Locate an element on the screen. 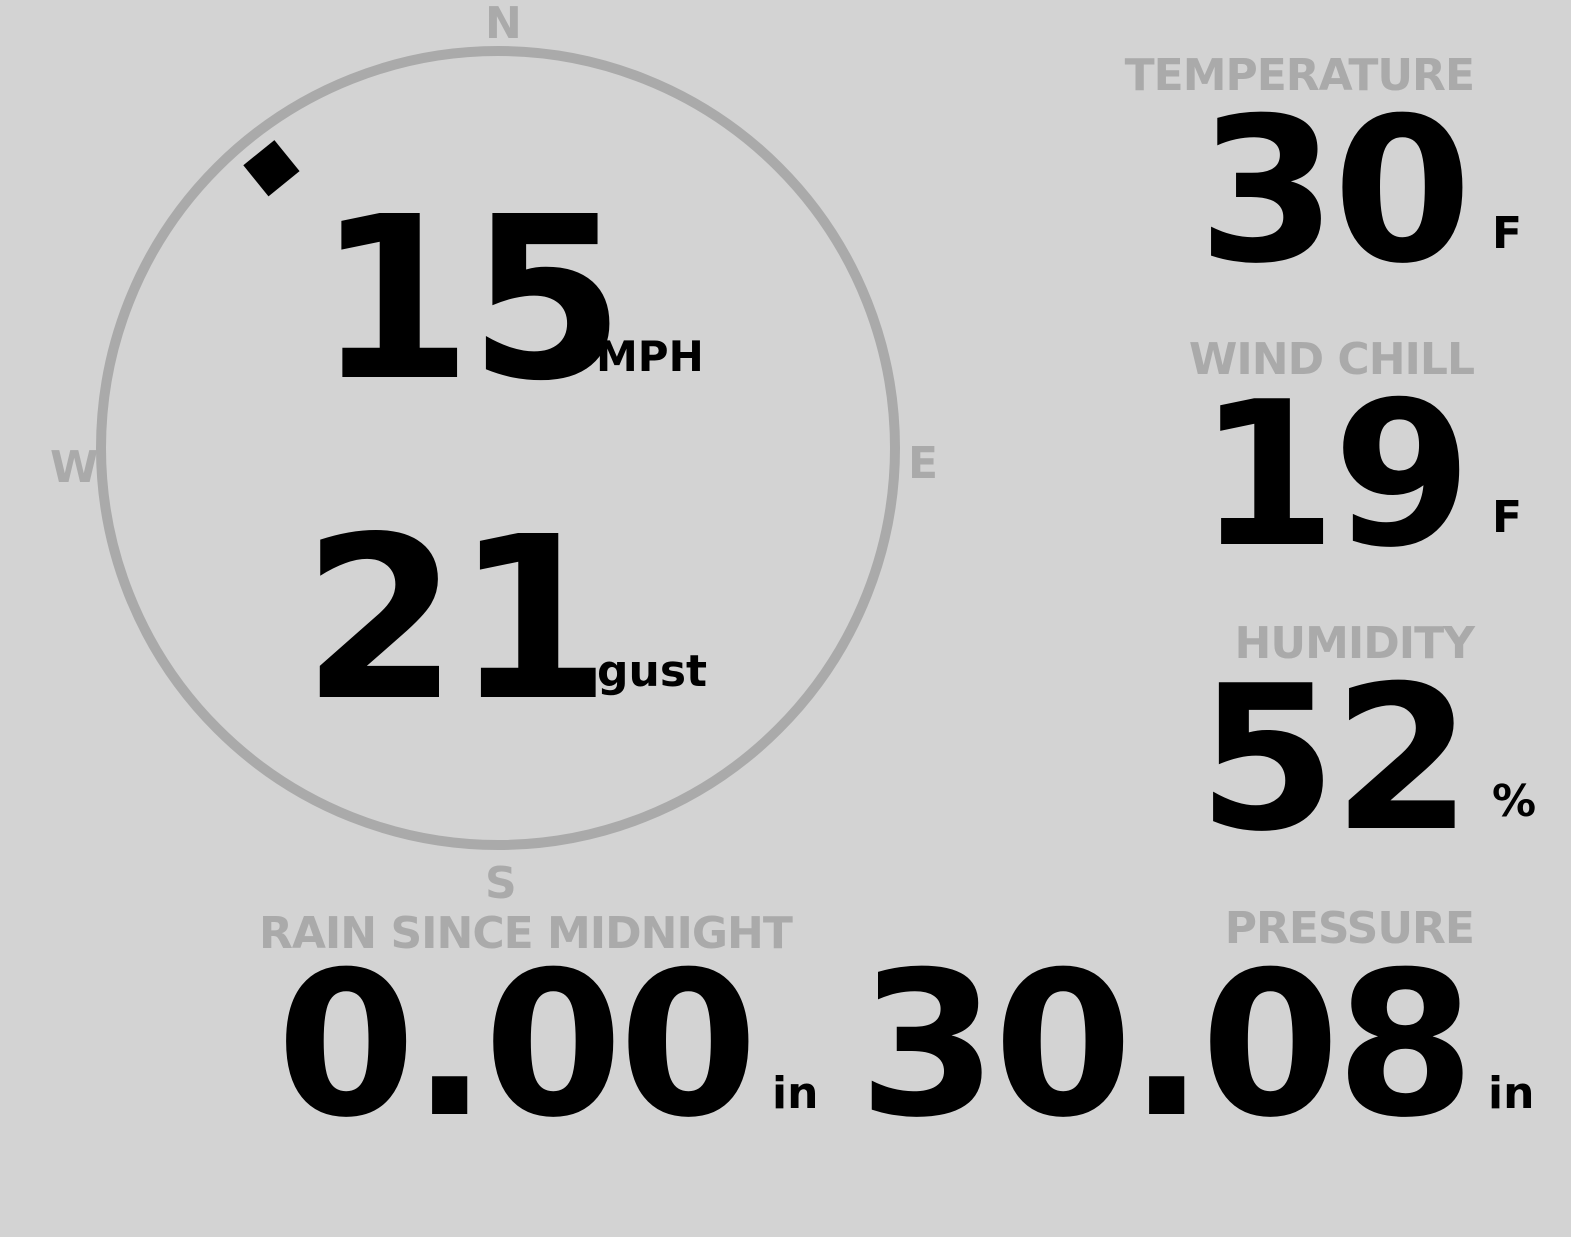  wind-chill-value: 19 is located at coordinates (1334, 475).